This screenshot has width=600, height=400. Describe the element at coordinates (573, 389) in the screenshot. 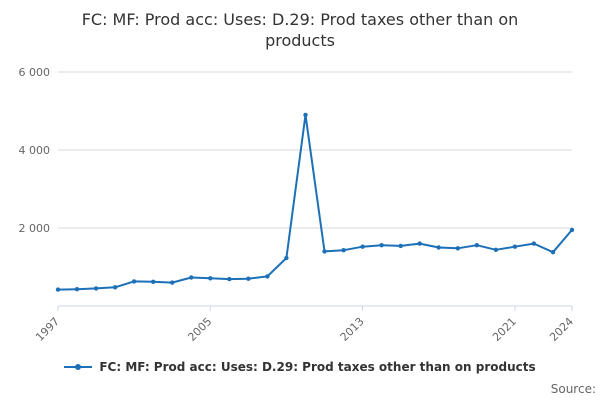

I see `source-label: Source:` at that location.